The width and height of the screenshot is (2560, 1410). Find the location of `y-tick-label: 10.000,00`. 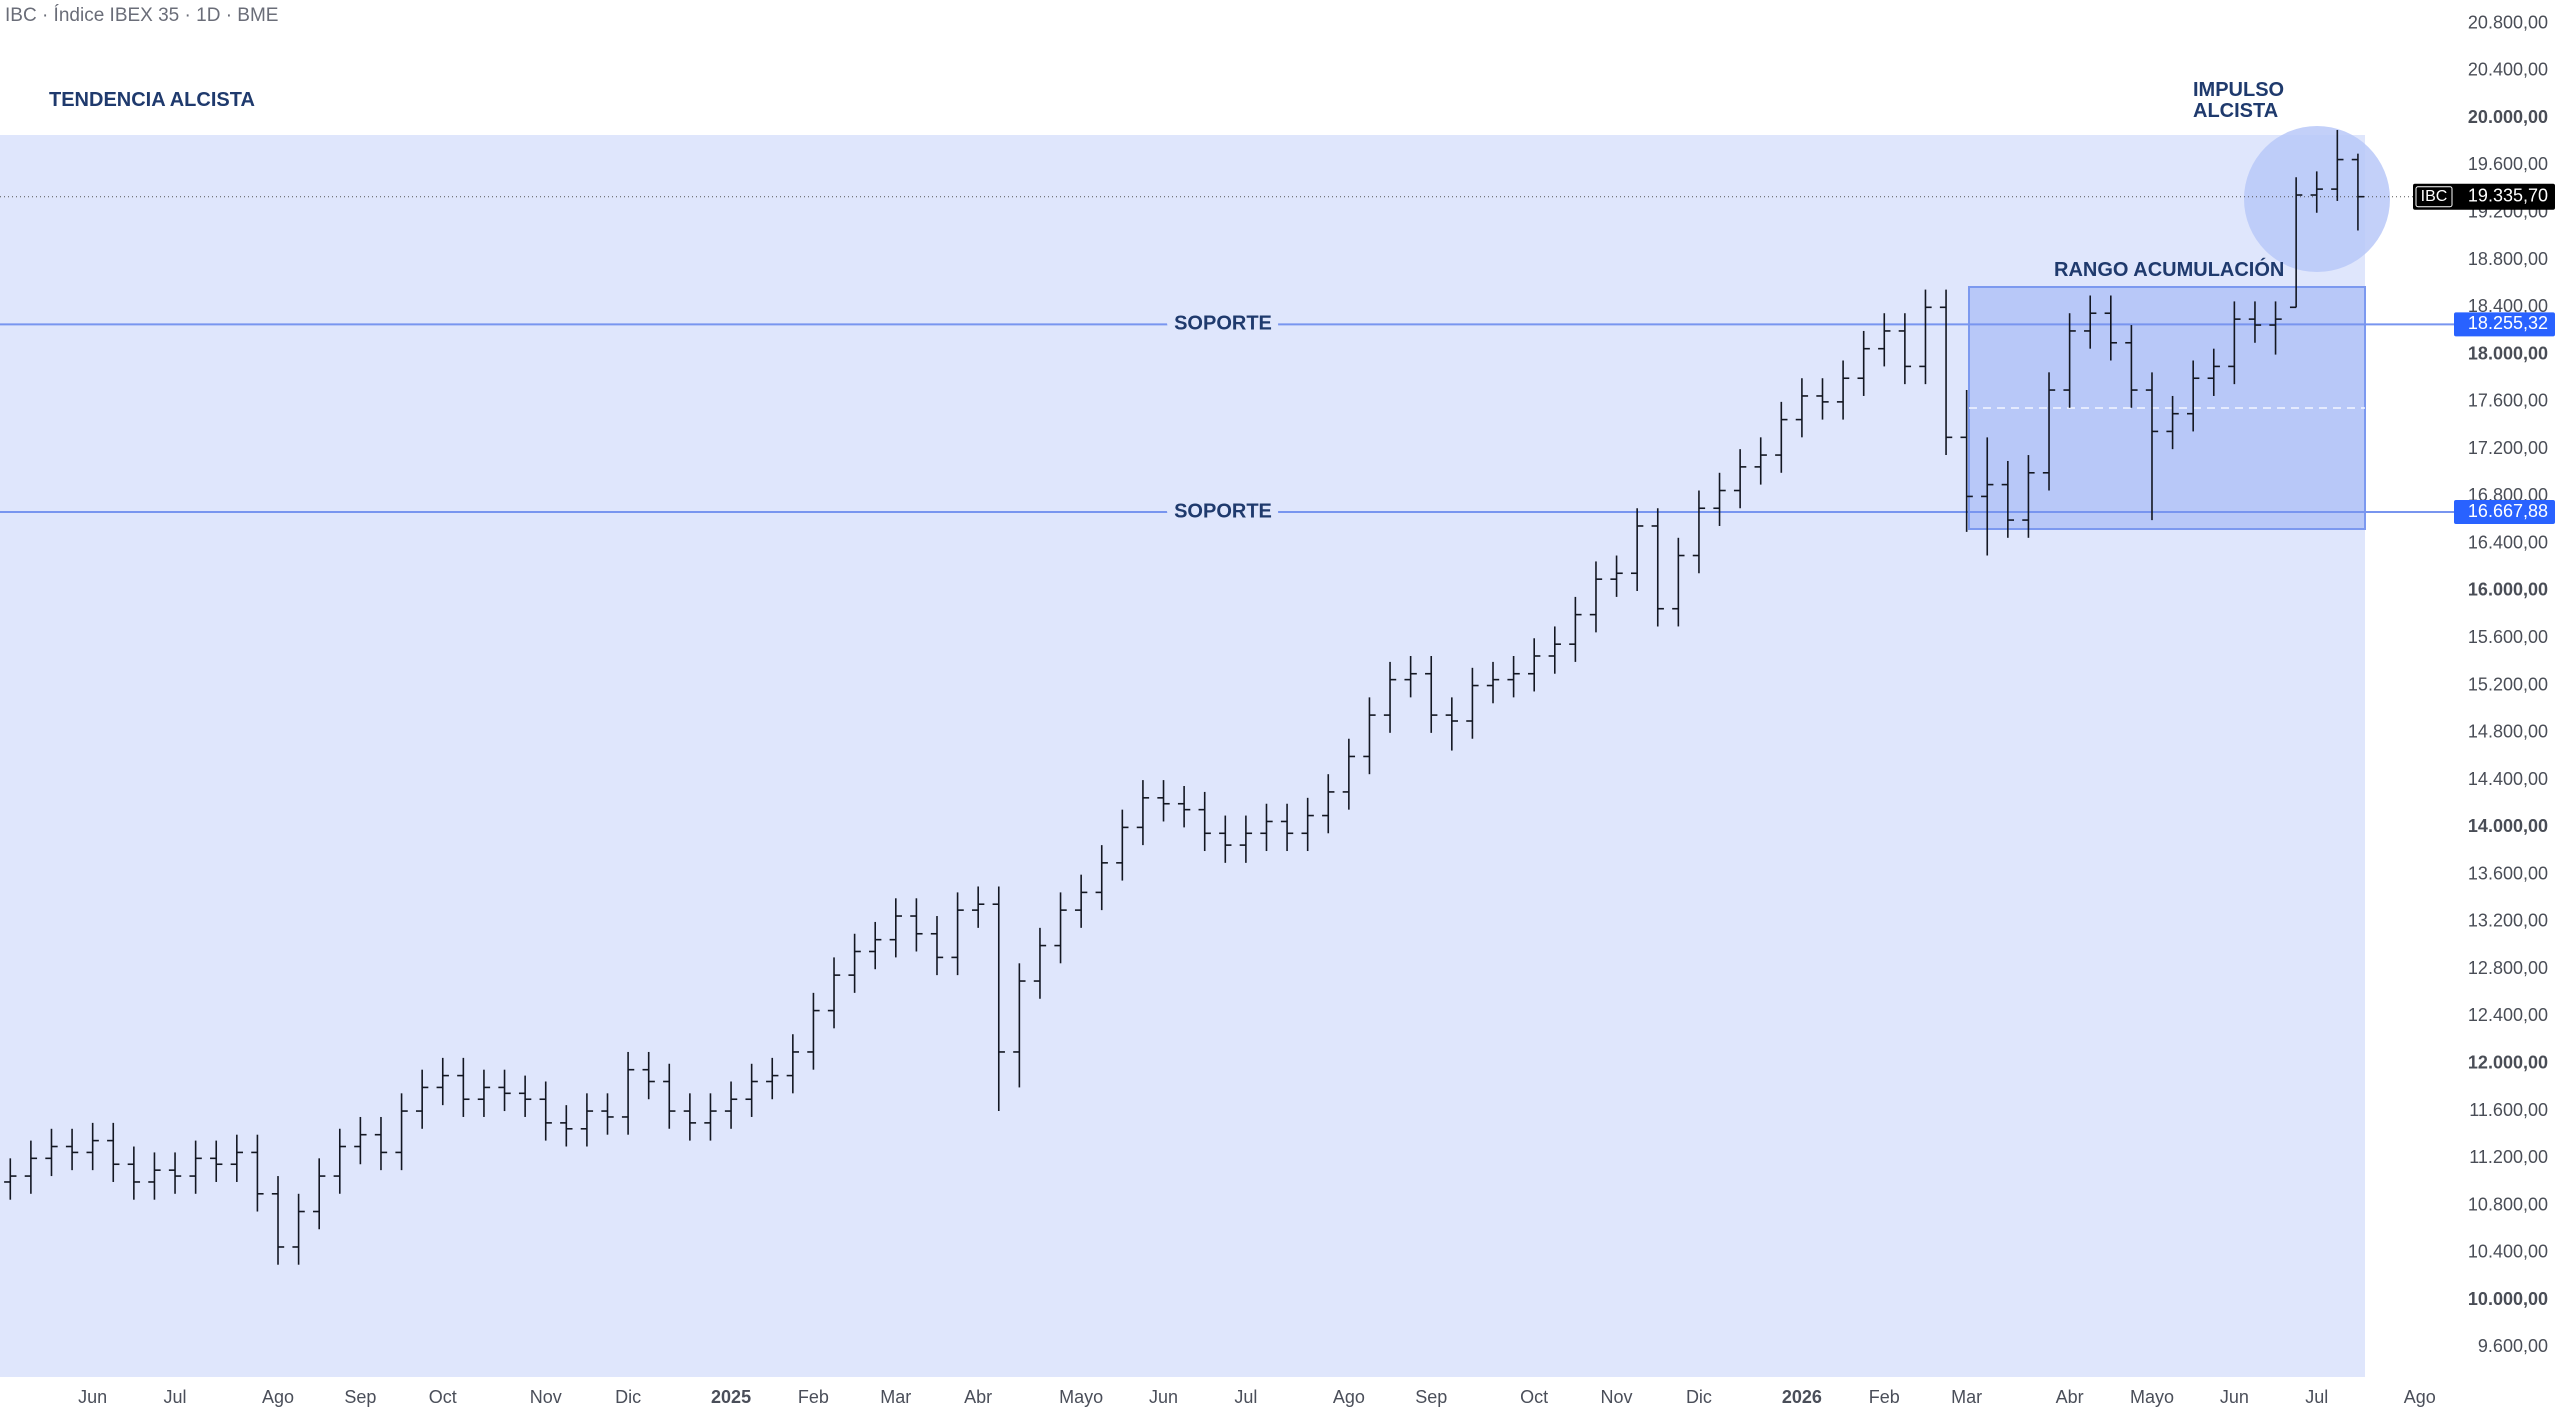

y-tick-label: 10.000,00 is located at coordinates (2508, 1299).